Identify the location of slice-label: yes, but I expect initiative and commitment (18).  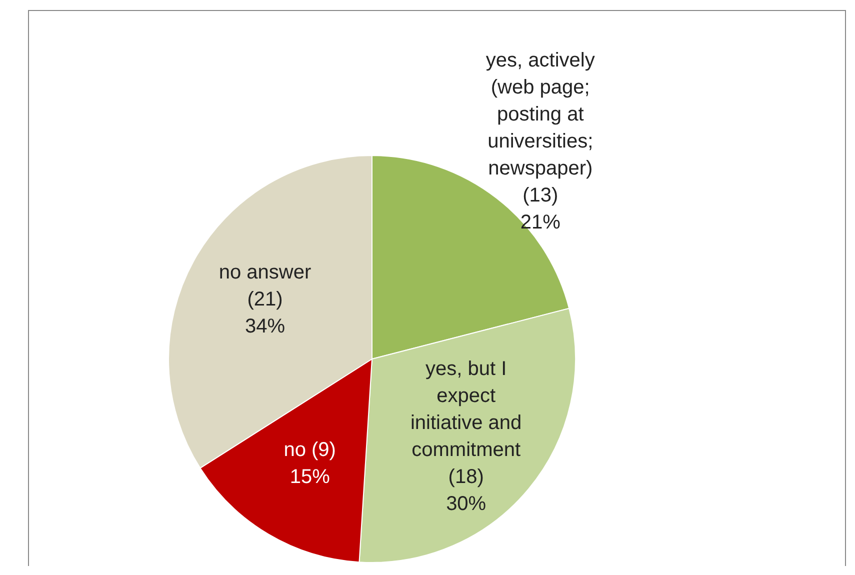
(466, 423).